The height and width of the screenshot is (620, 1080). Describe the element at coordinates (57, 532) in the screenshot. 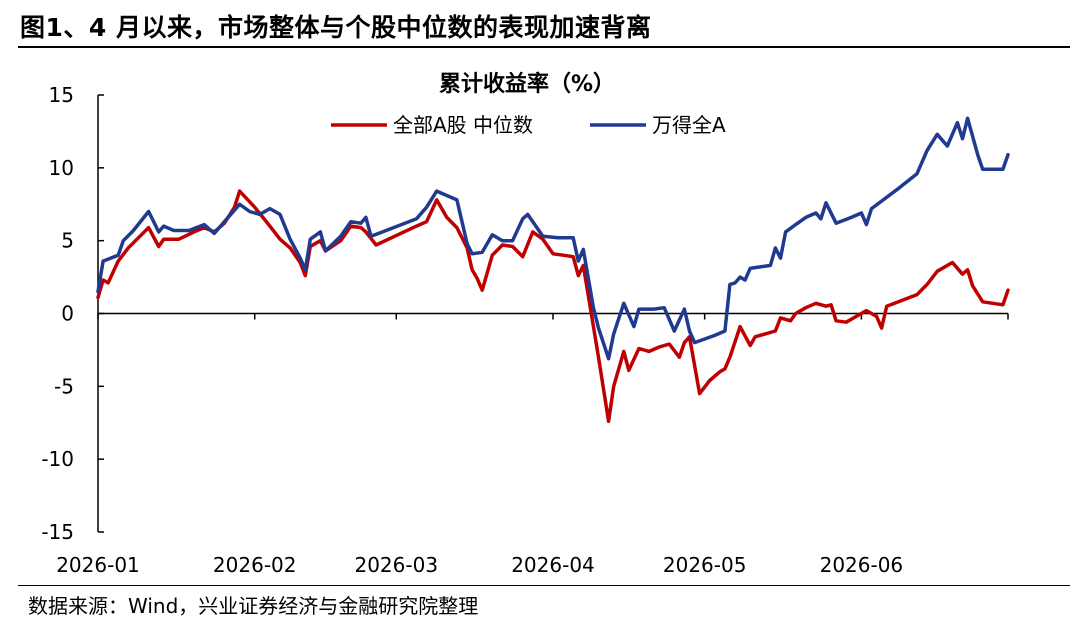

I see `y-tick-label: -15` at that location.